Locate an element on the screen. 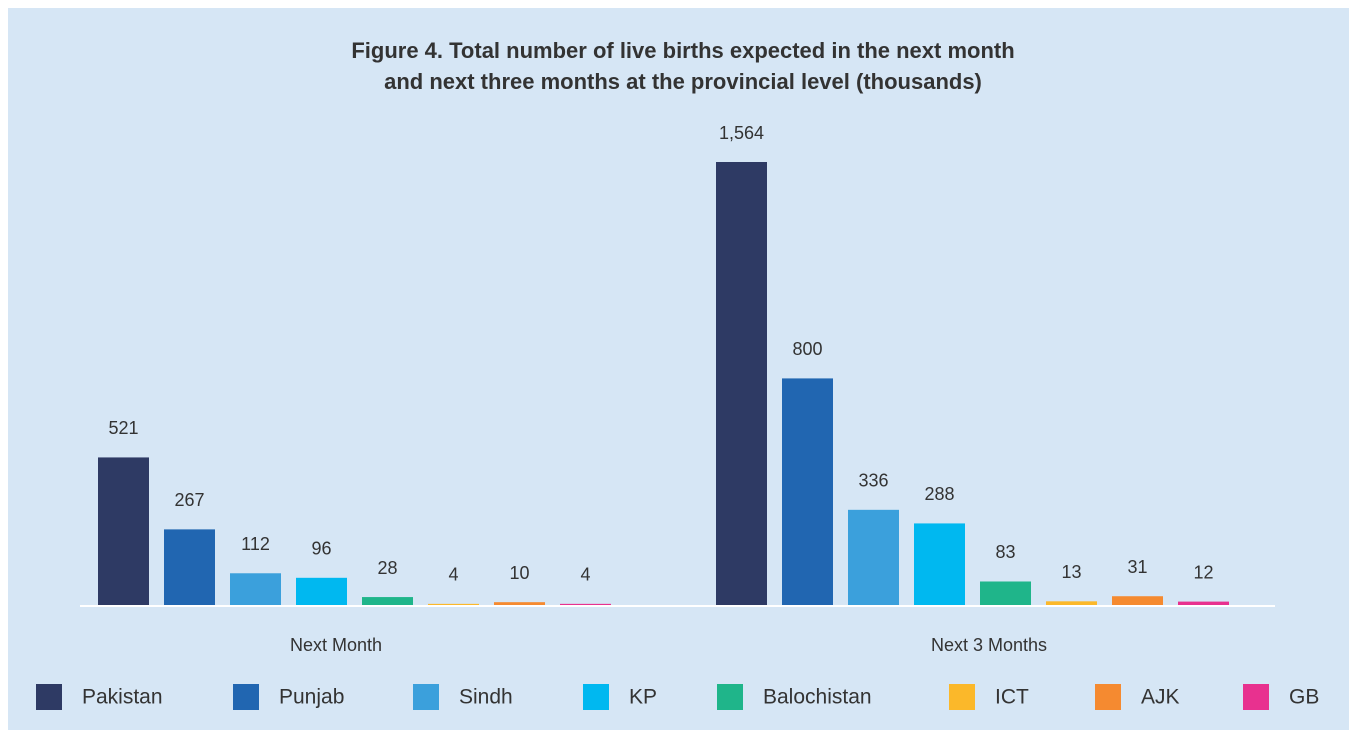  legend-label: Balochistan is located at coordinates (817, 697).